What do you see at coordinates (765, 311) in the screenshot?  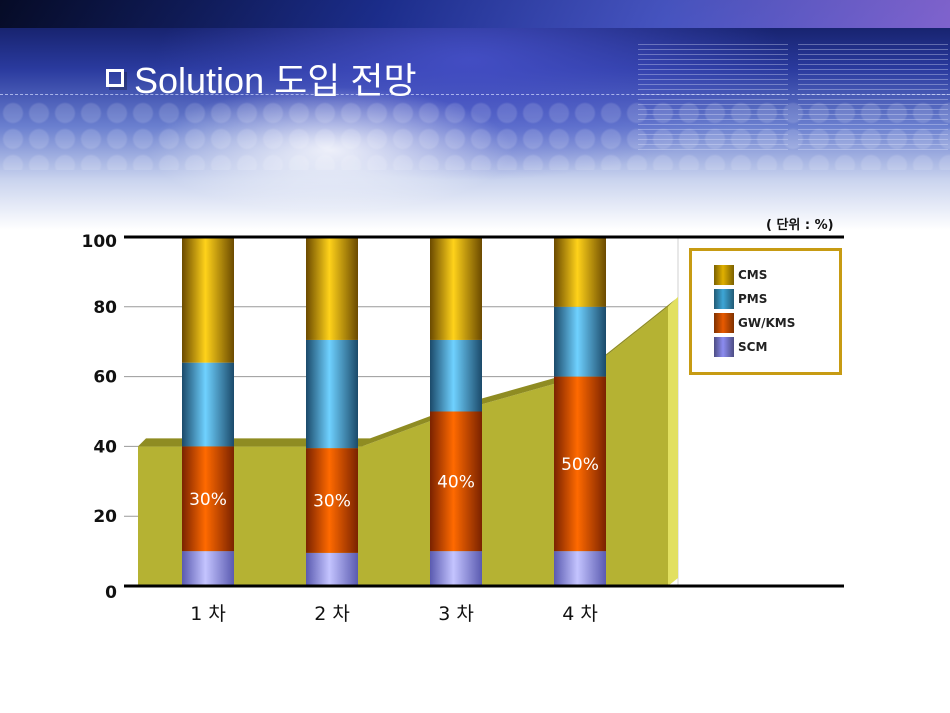 I see `chart-legend: CMS PMS GW/KMS SCM` at bounding box center [765, 311].